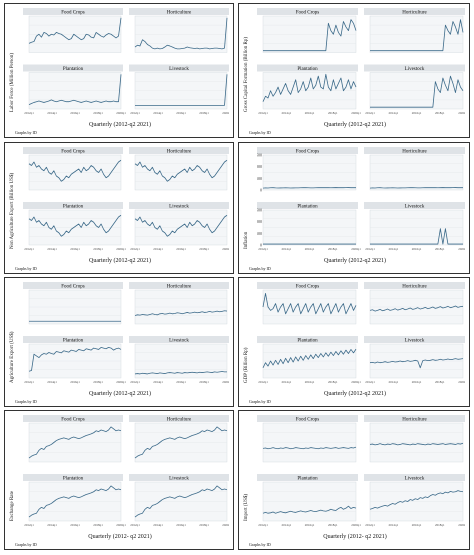 This screenshot has height=555, width=474. I want to click on y-axis-label: GDP (Billion Rp), so click(246, 365).